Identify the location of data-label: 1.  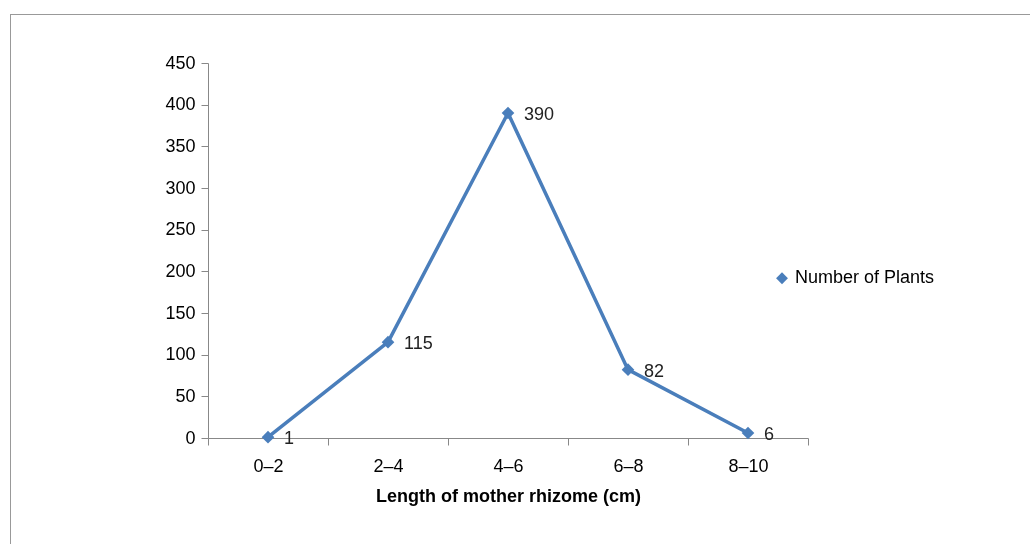
(289, 438).